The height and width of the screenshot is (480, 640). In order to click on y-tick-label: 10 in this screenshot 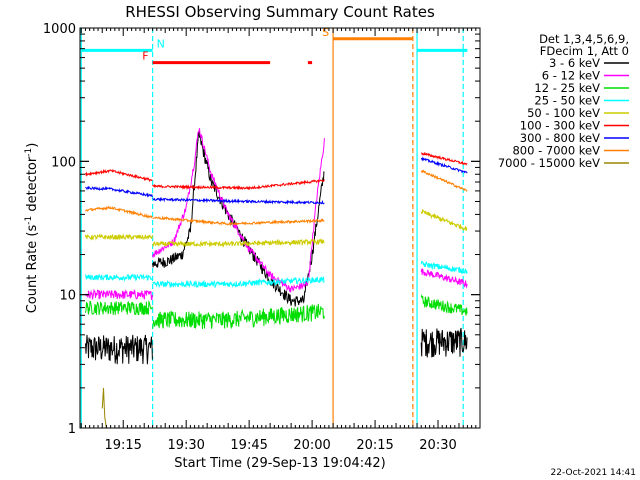, I will do `click(67, 296)`.